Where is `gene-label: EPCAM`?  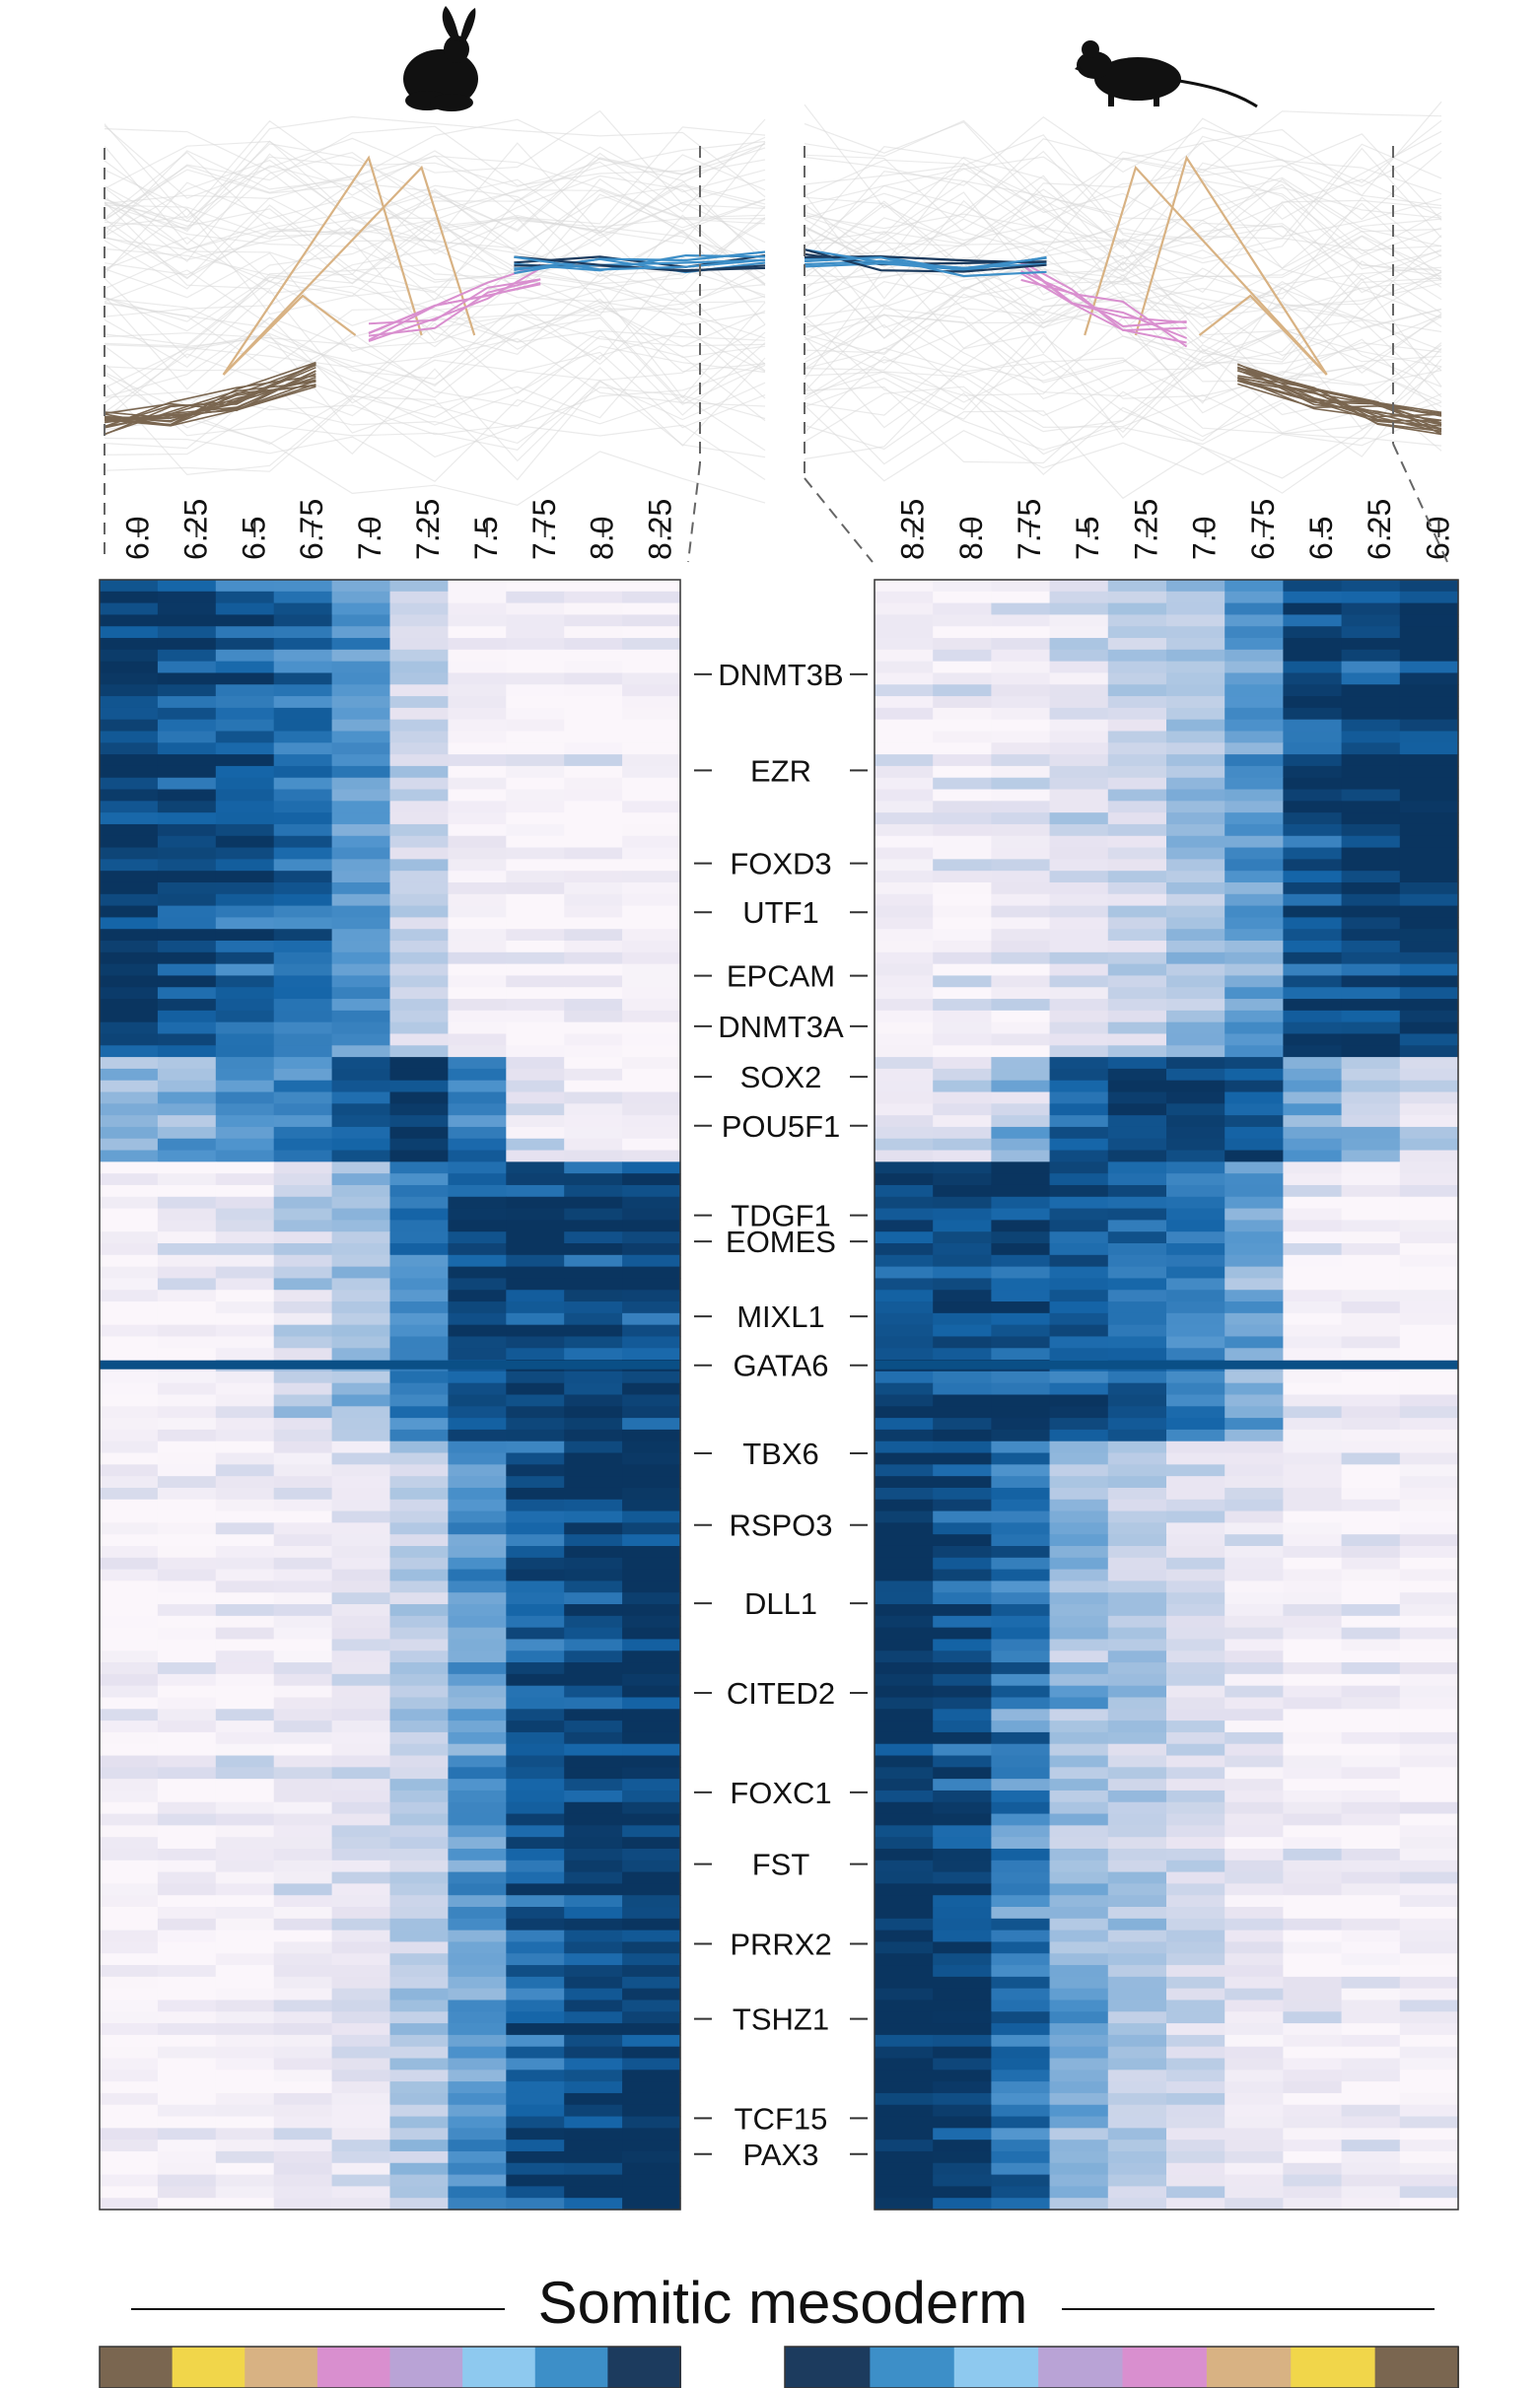
gene-label: EPCAM is located at coordinates (781, 976).